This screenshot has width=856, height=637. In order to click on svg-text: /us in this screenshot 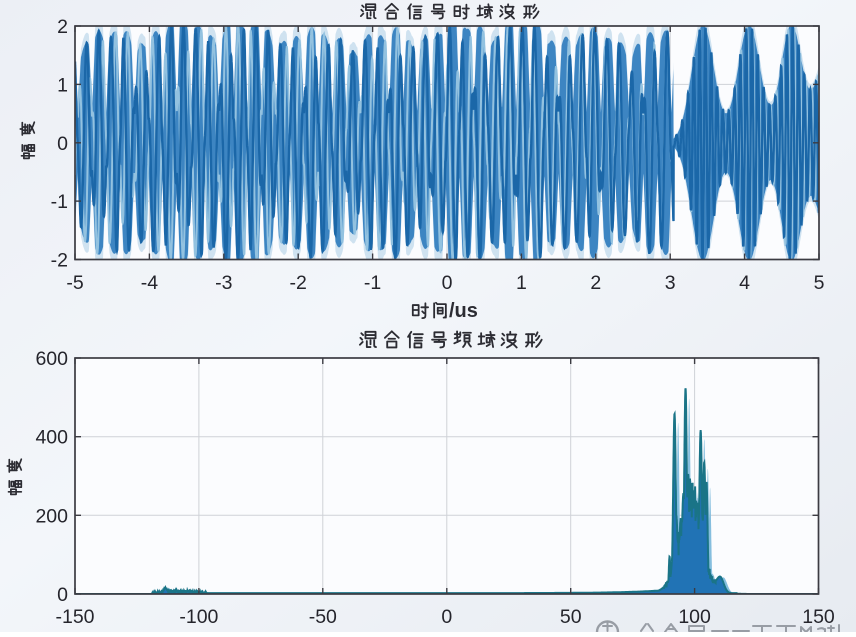, I will do `click(463, 311)`.